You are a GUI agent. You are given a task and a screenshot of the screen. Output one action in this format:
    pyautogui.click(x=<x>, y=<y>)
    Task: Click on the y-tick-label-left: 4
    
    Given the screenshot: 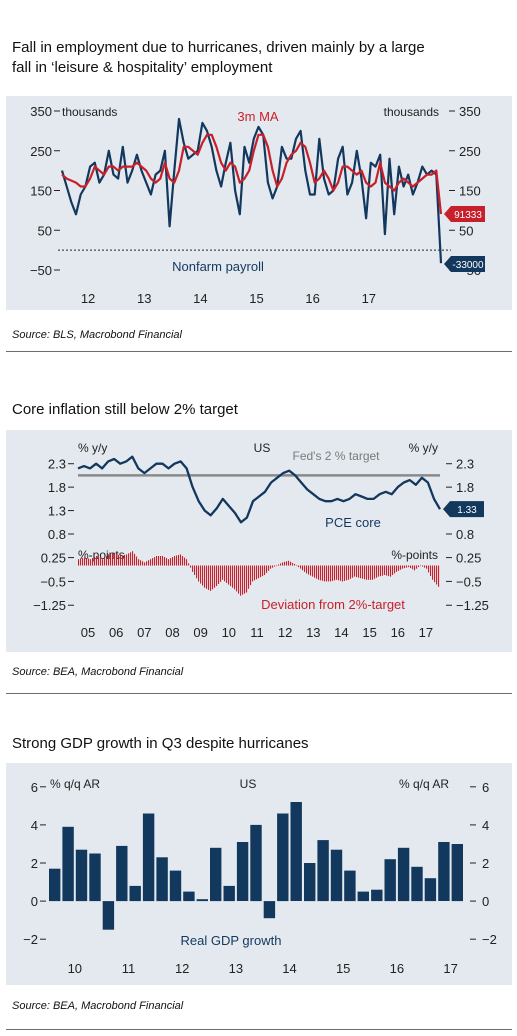 What is the action you would take?
    pyautogui.click(x=34, y=825)
    